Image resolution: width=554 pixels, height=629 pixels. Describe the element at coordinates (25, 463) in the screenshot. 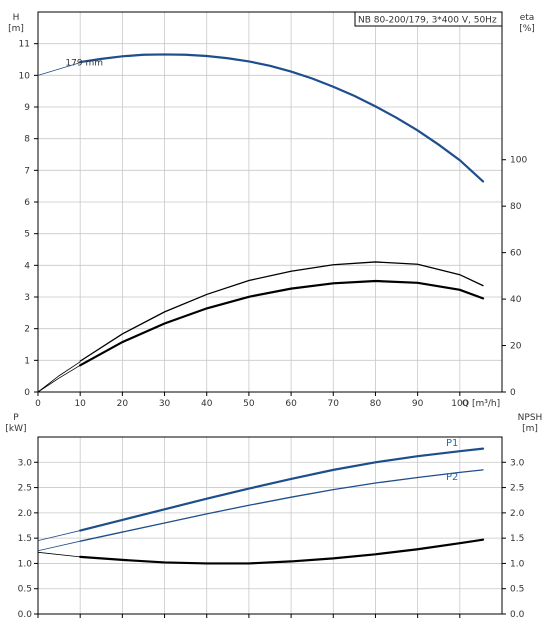

I see `p-tick-label: 3.0` at that location.